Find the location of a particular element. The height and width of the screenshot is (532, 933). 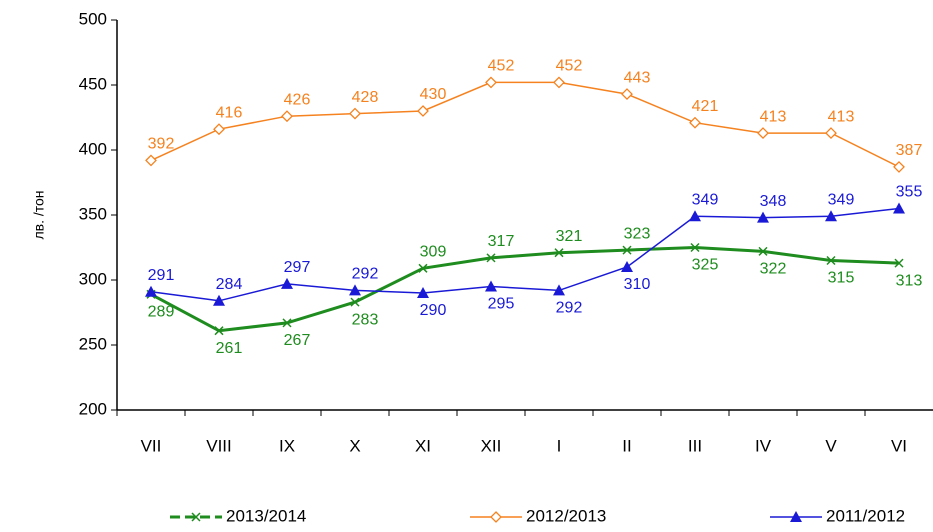

y-tick-label: 300 is located at coordinates (93, 278).